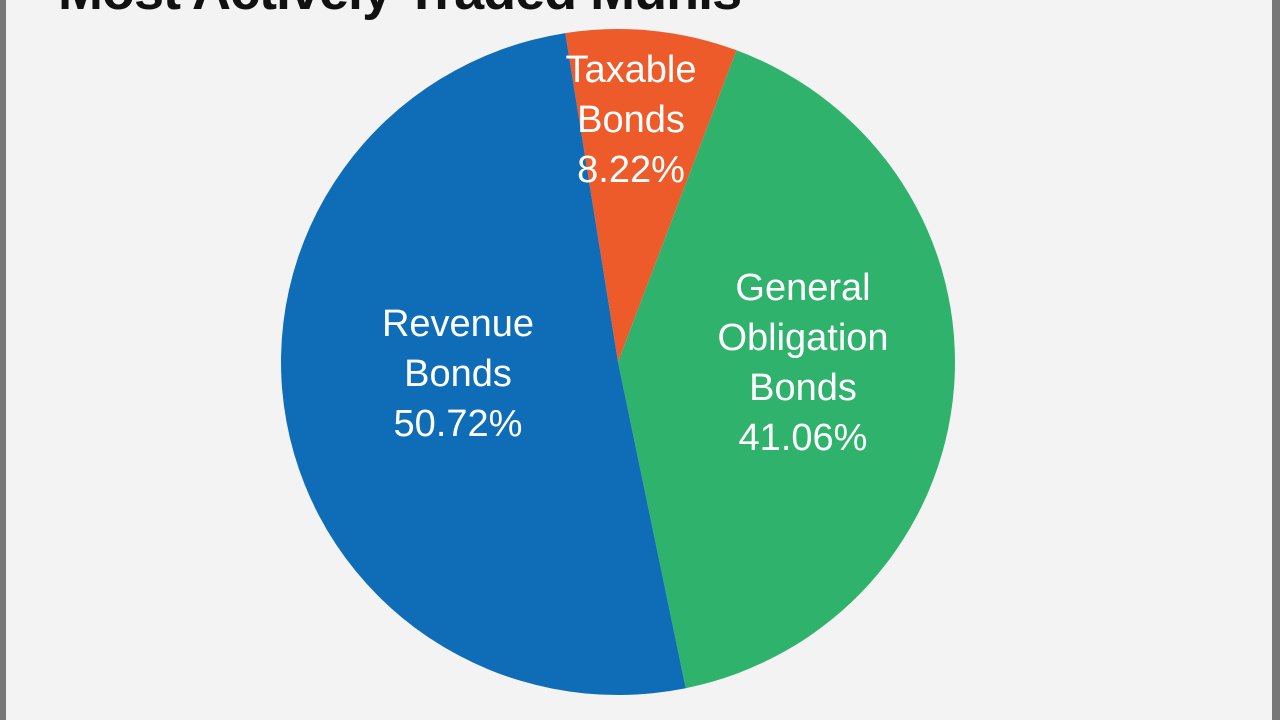 The height and width of the screenshot is (720, 1280). What do you see at coordinates (458, 424) in the screenshot?
I see `slice-label-line: 50.72%` at bounding box center [458, 424].